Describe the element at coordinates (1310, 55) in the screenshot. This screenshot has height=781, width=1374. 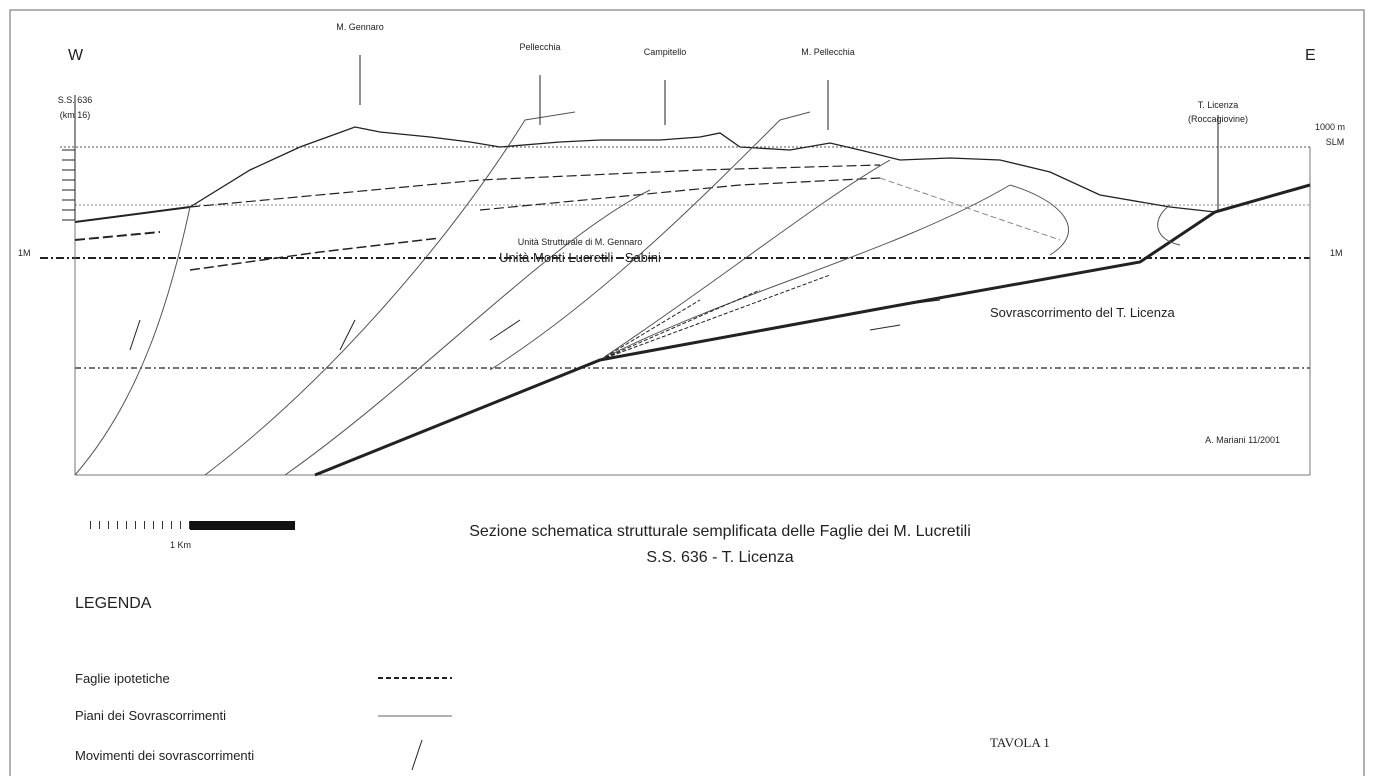
I see `east-label: E` at that location.